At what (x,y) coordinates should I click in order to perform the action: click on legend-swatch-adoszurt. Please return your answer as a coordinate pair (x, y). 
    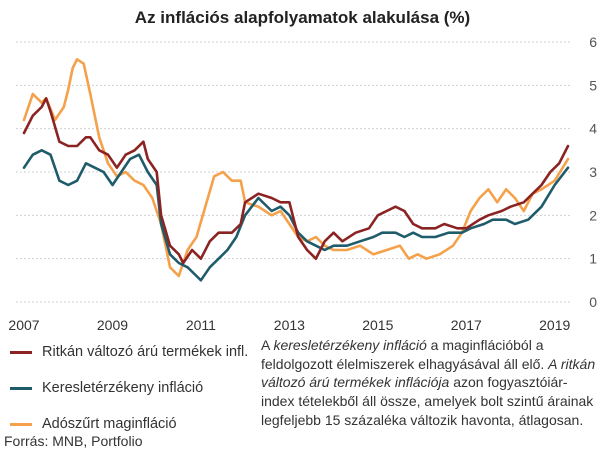
    Looking at the image, I should click on (21, 424).